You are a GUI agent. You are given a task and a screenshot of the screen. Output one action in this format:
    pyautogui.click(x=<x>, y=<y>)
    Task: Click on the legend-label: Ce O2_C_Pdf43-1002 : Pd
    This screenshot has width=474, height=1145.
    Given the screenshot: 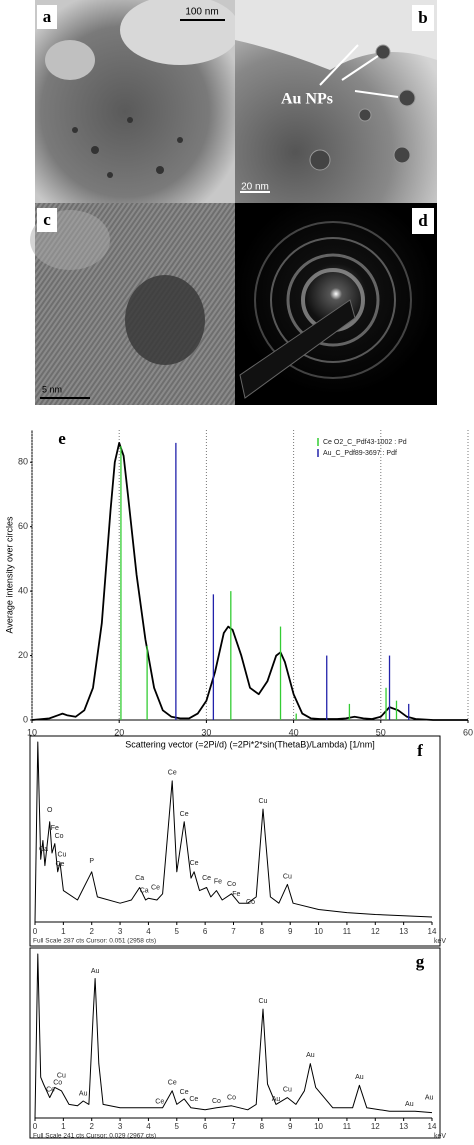 What is the action you would take?
    pyautogui.click(x=365, y=442)
    